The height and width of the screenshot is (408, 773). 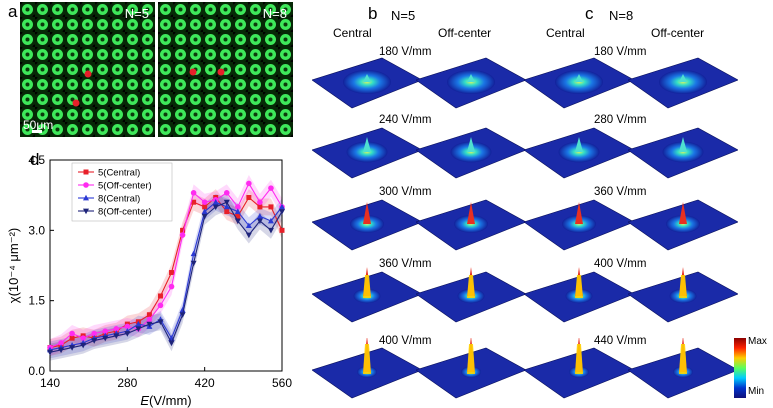 I want to click on y-tick-label: 4.5, so click(x=36, y=160).